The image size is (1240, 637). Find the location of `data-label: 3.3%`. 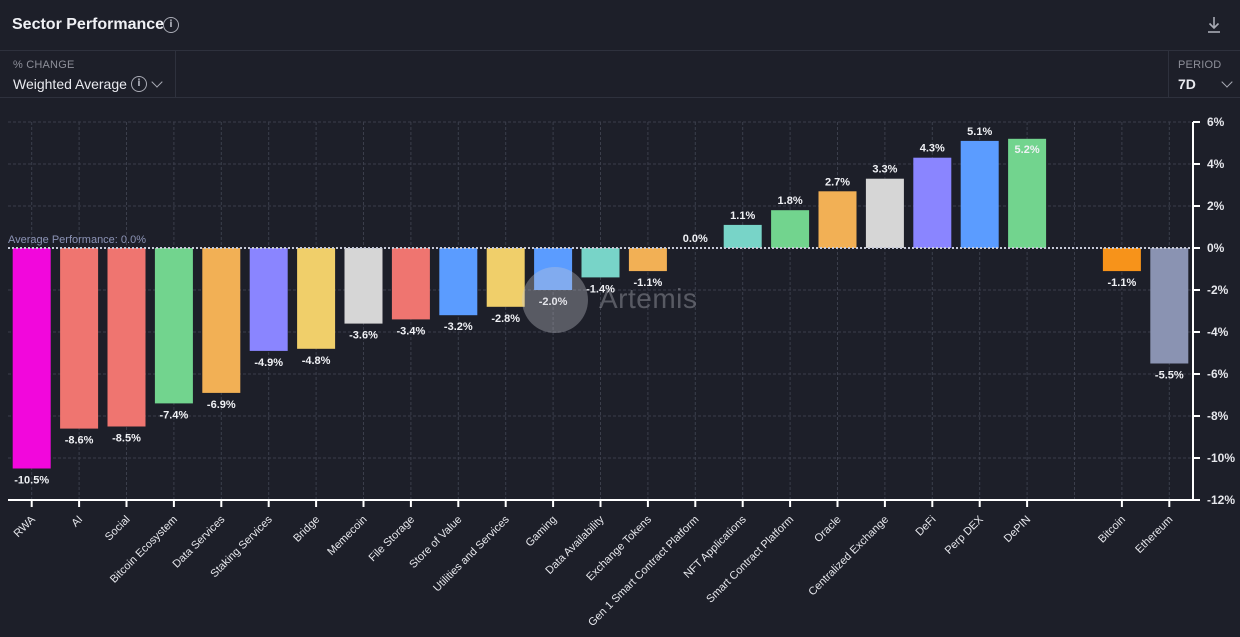

data-label: 3.3% is located at coordinates (884, 170).